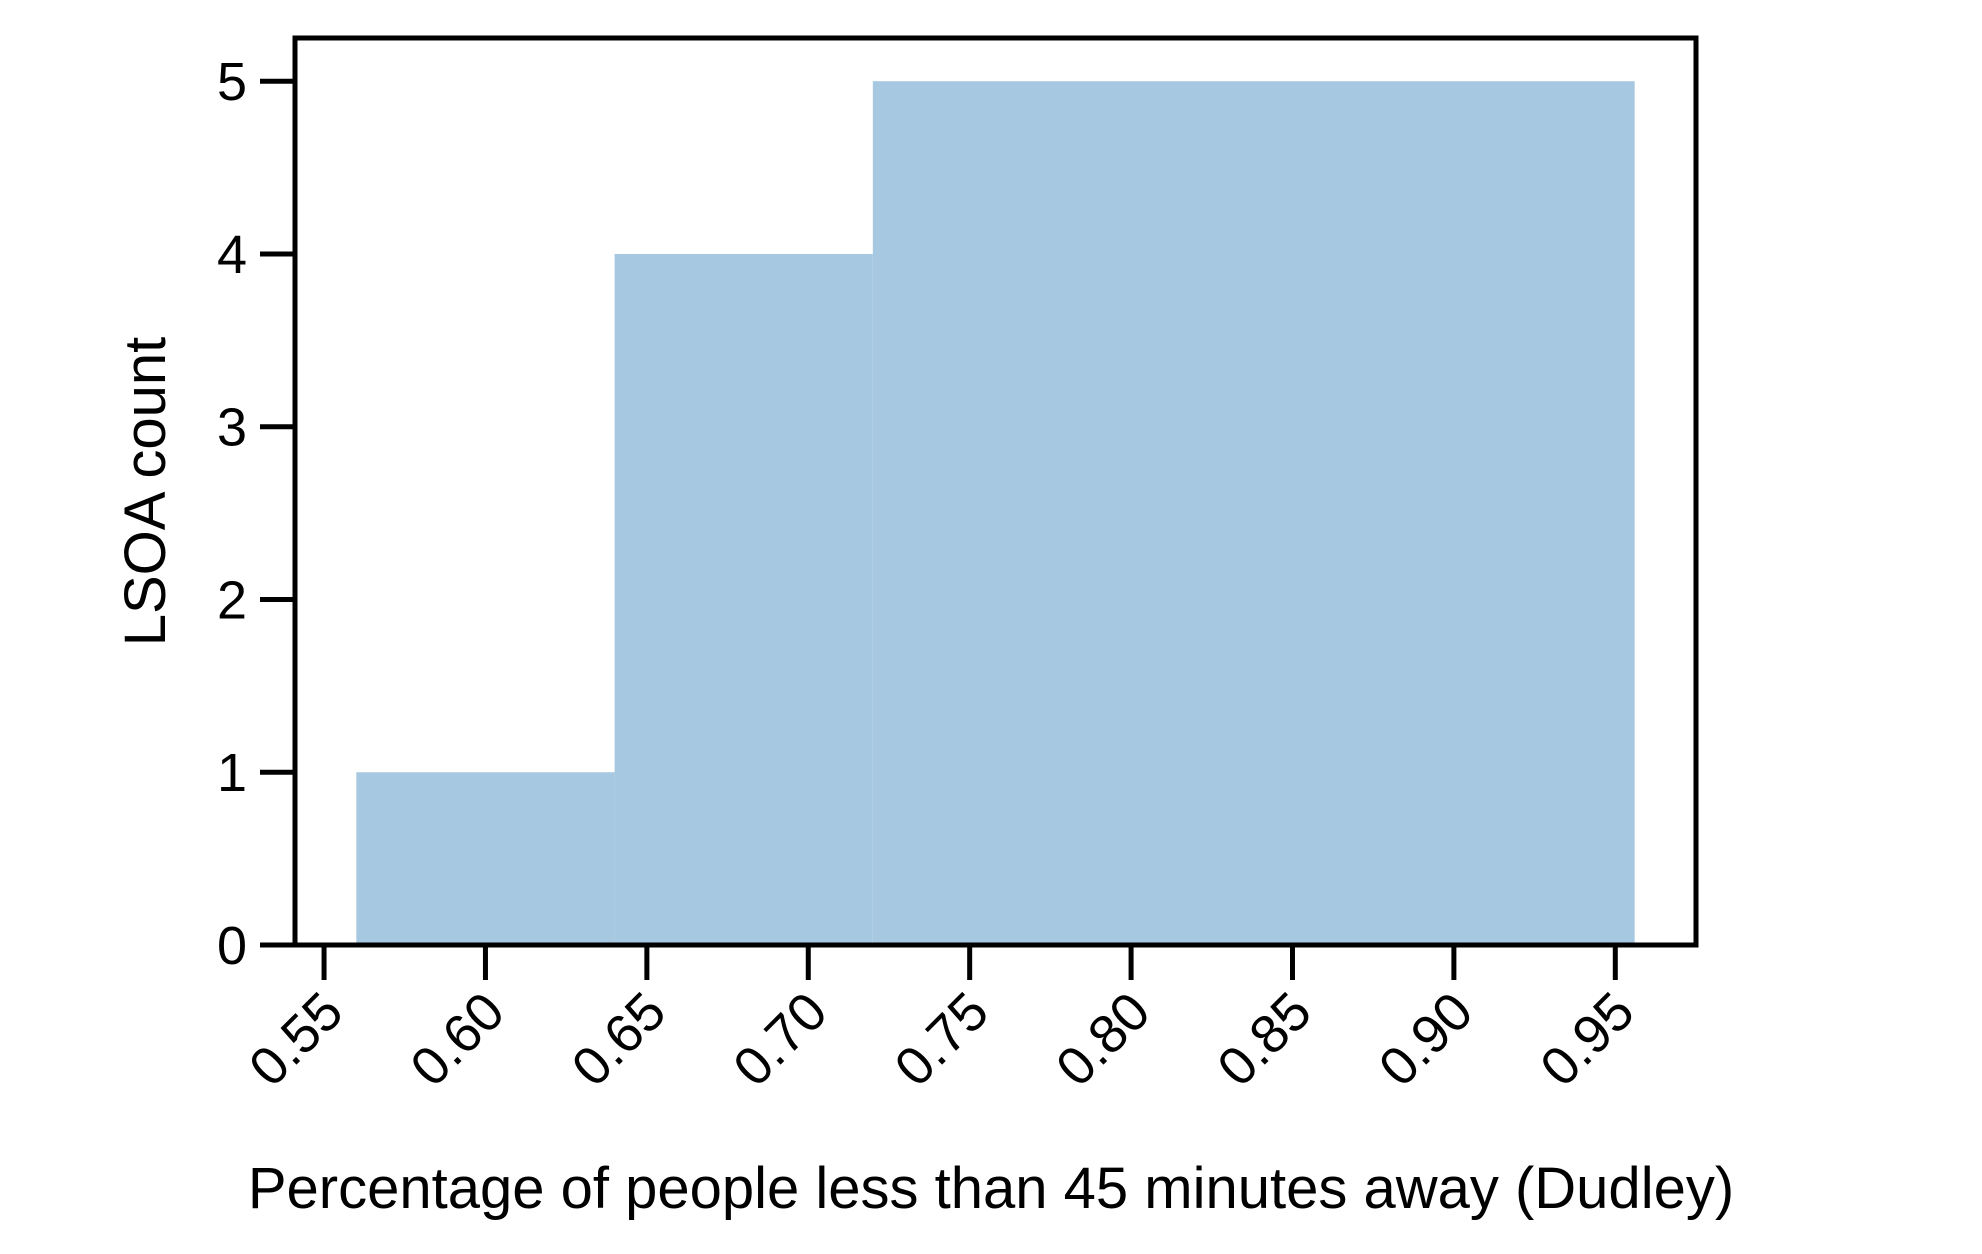 The height and width of the screenshot is (1254, 1982). Describe the element at coordinates (145, 492) in the screenshot. I see `y-axis-label: LSOA count` at that location.